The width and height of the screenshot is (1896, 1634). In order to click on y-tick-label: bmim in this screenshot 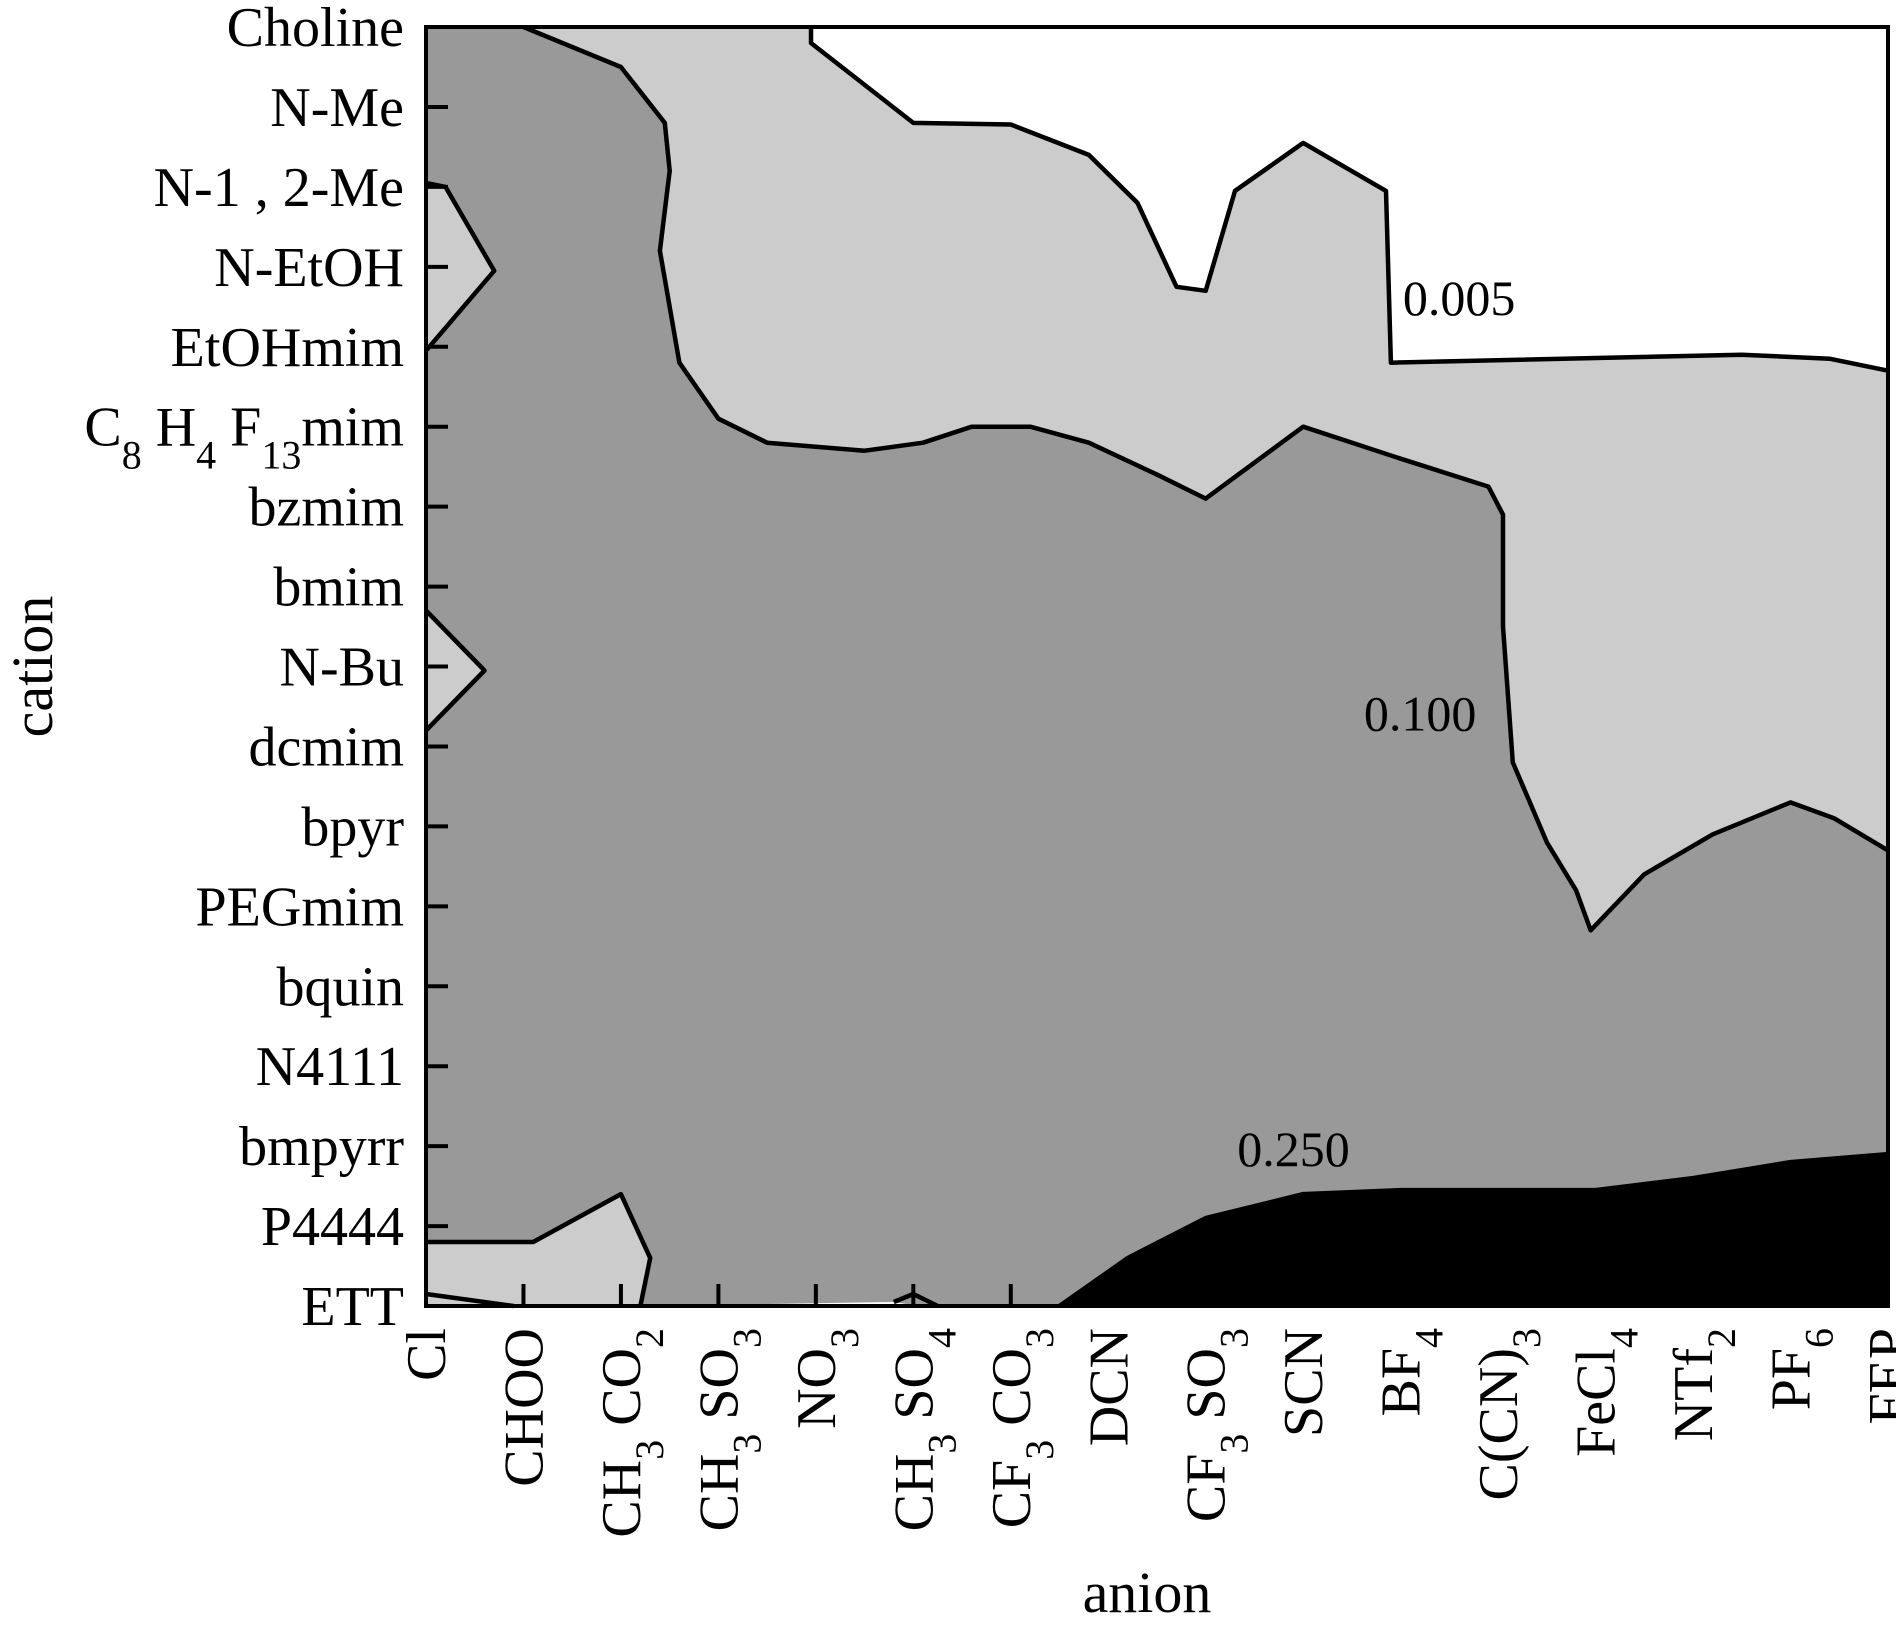, I will do `click(338, 588)`.